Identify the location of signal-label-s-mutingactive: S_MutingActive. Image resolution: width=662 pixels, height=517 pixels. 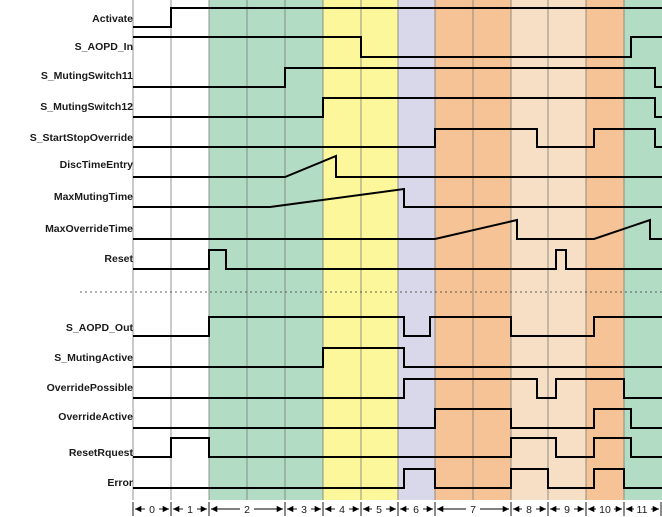
(93, 358).